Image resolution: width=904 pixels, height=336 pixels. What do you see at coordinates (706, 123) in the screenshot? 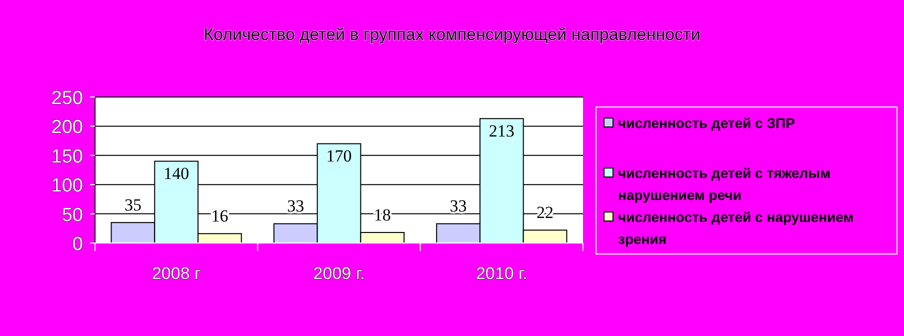
I see `legend-label: численность детей с ЗПР` at bounding box center [706, 123].